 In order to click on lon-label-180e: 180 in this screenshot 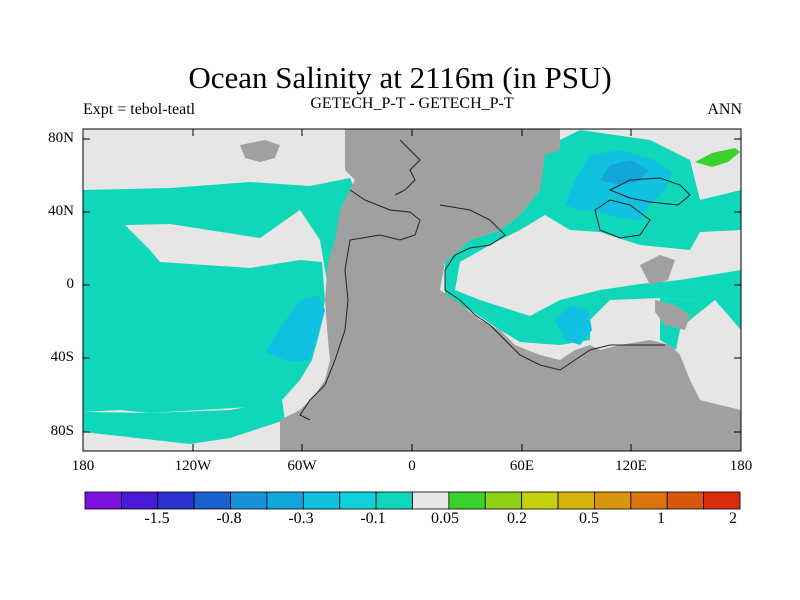, I will do `click(741, 466)`.